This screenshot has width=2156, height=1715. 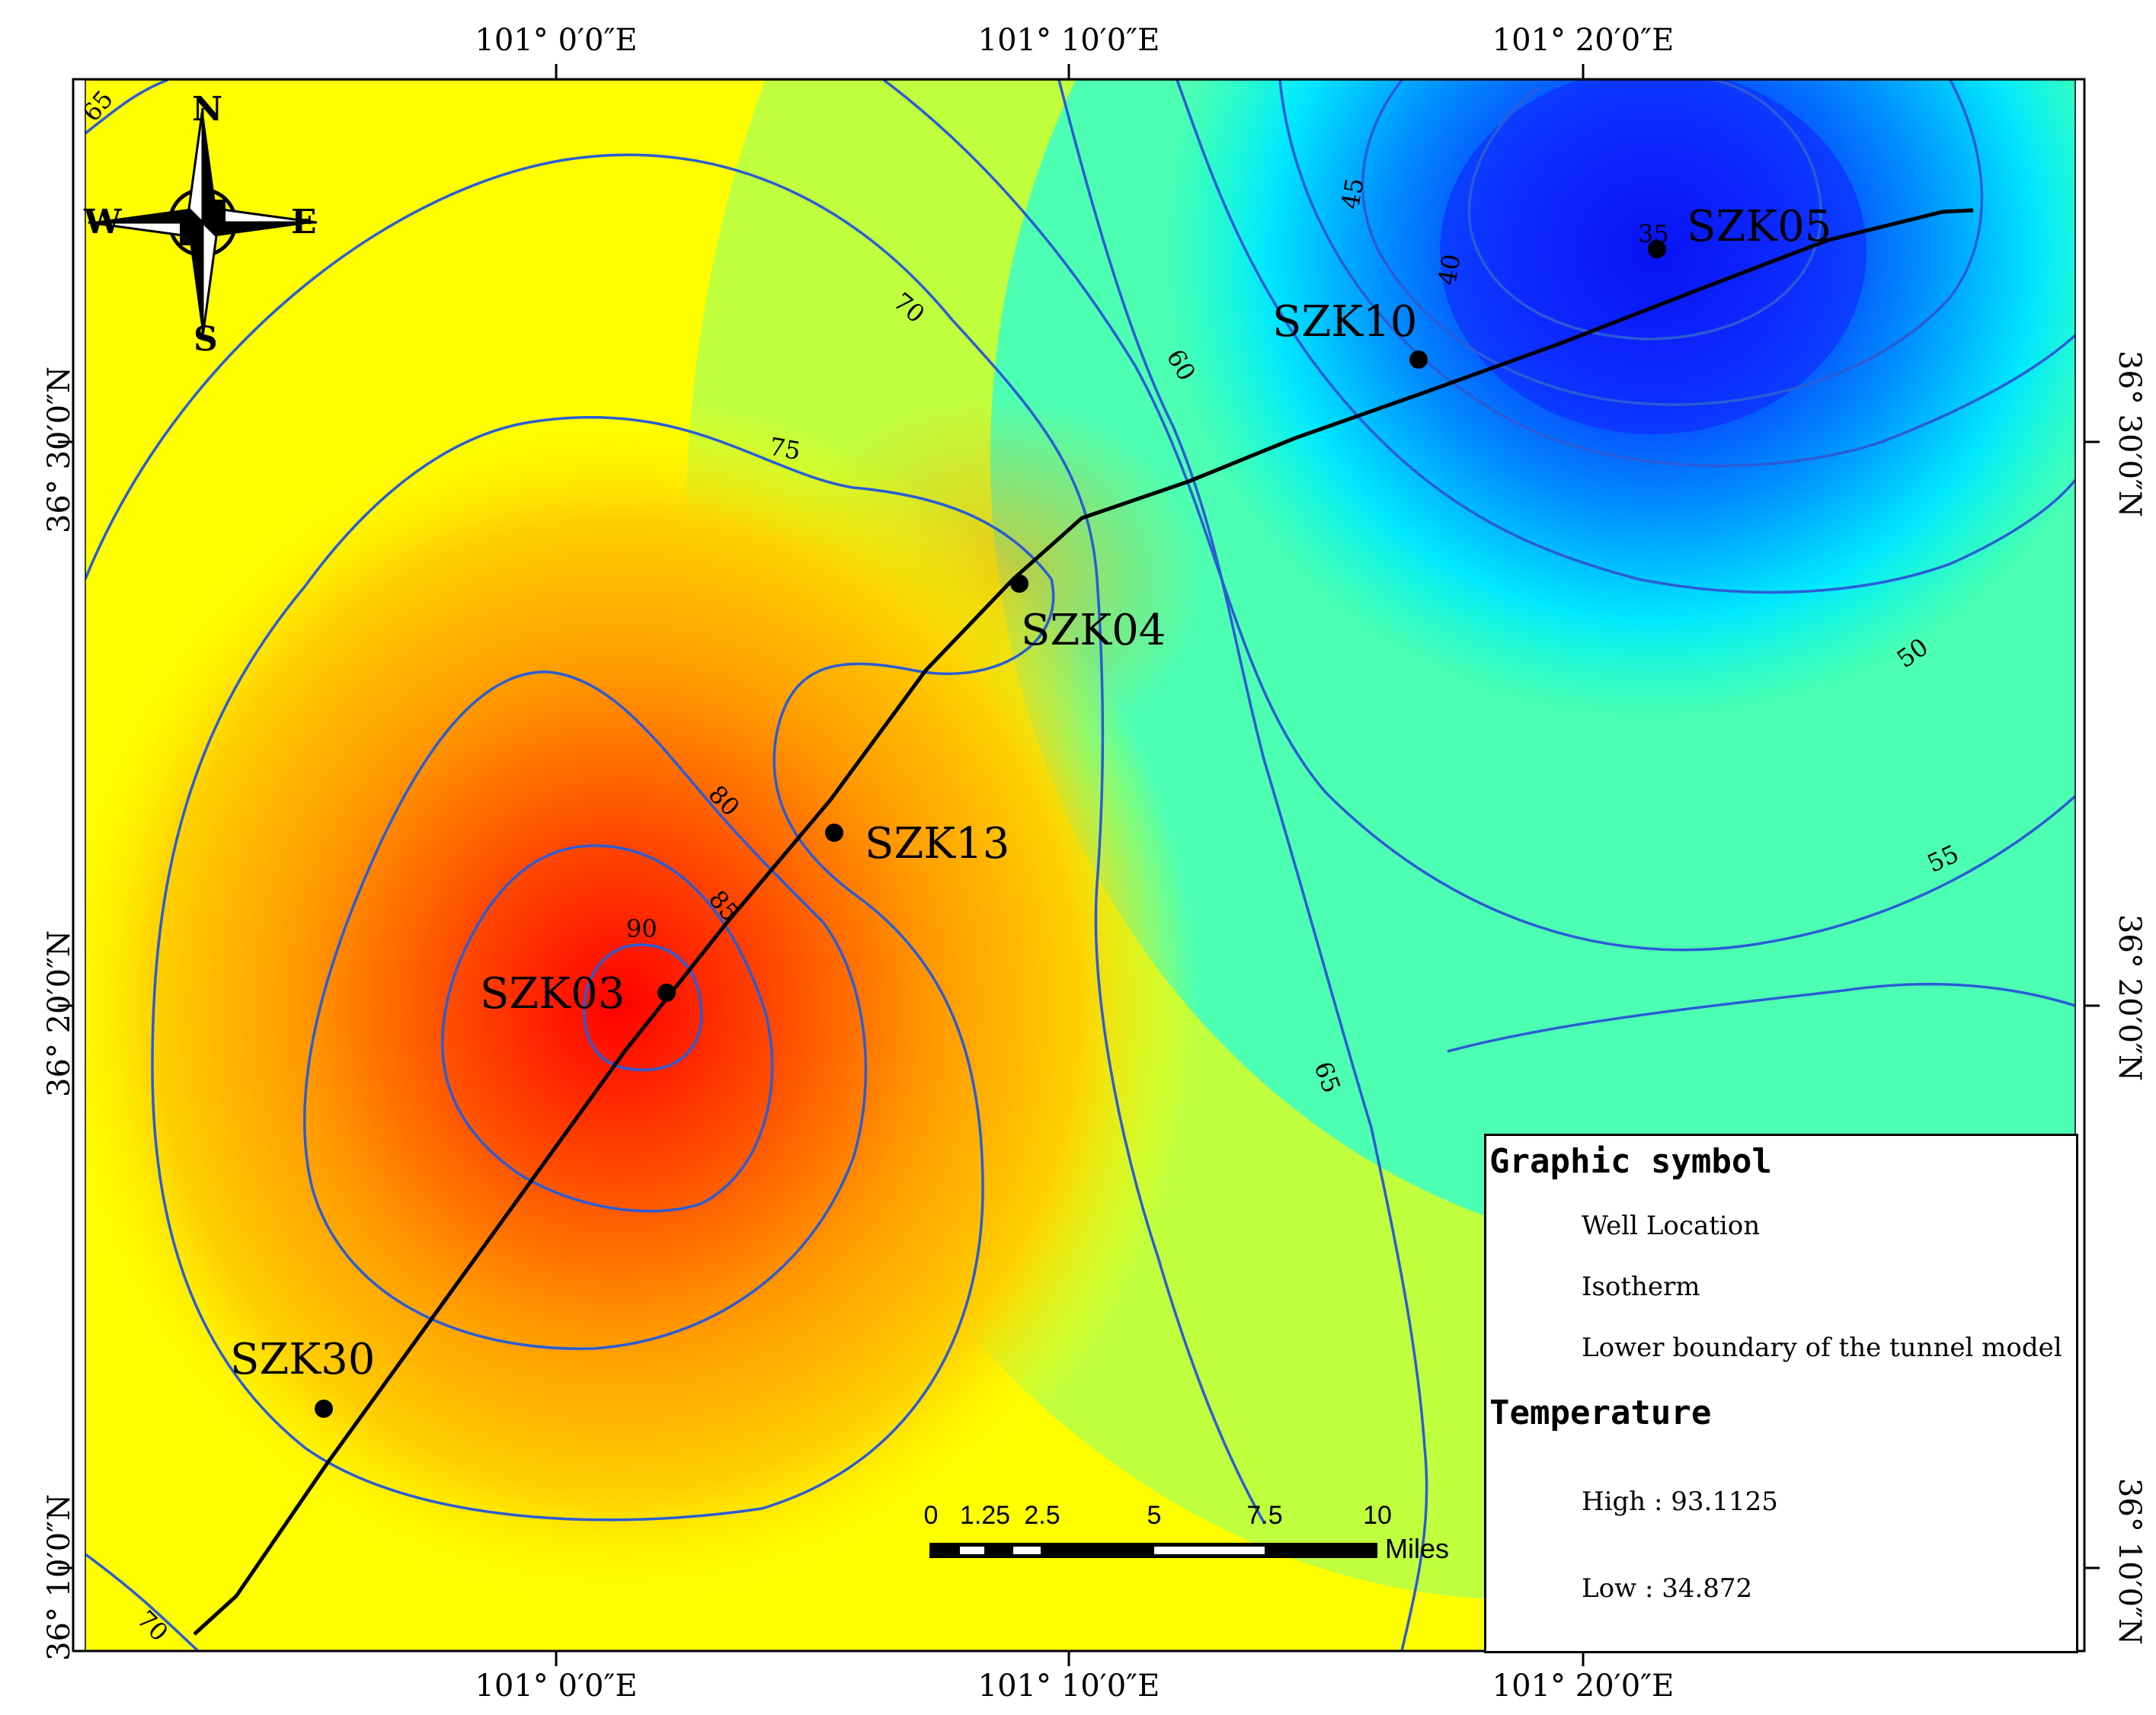 I want to click on legend-isotherm-label: Isotherm, so click(x=1641, y=1287).